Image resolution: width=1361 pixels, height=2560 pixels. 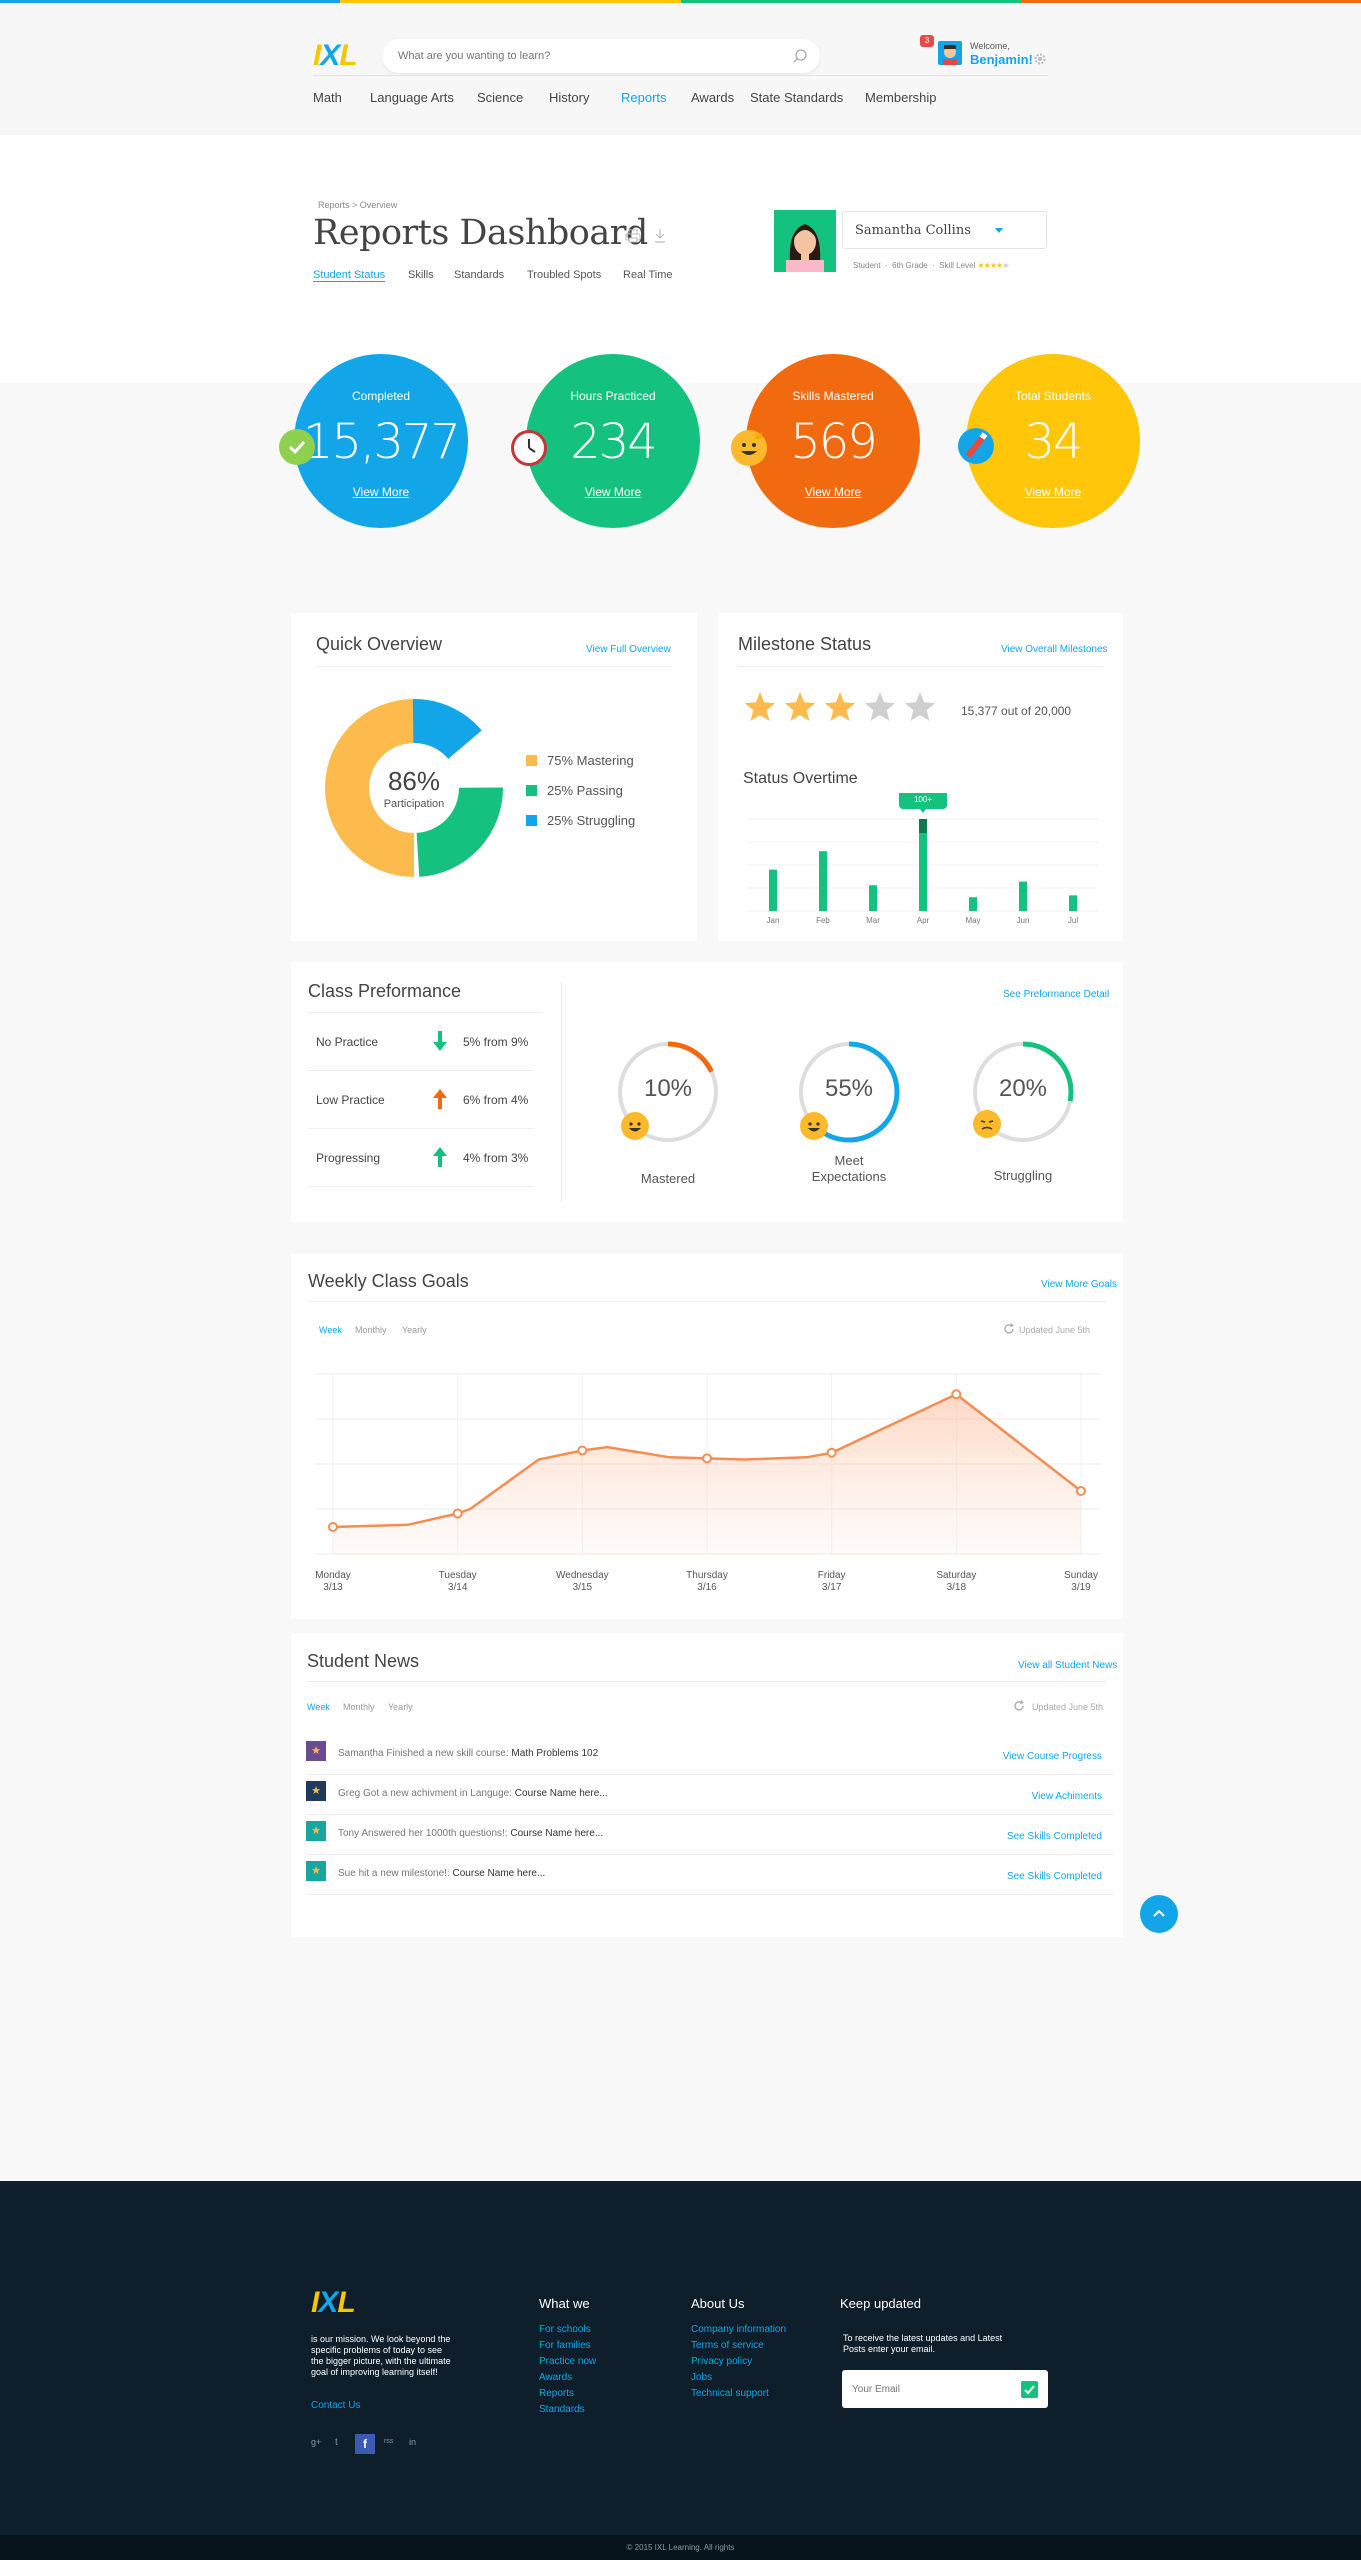 What do you see at coordinates (569, 97) in the screenshot?
I see `nav-history: History` at bounding box center [569, 97].